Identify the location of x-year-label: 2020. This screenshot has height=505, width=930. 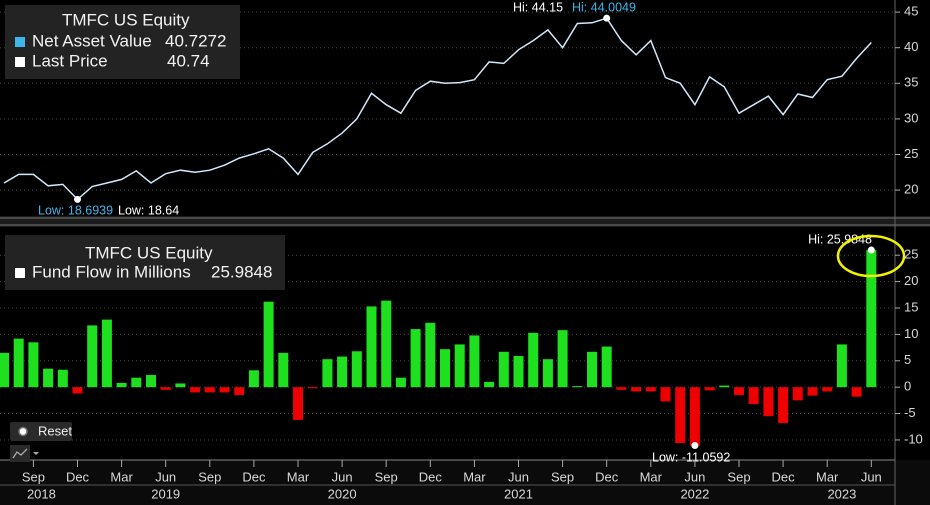
(342, 493).